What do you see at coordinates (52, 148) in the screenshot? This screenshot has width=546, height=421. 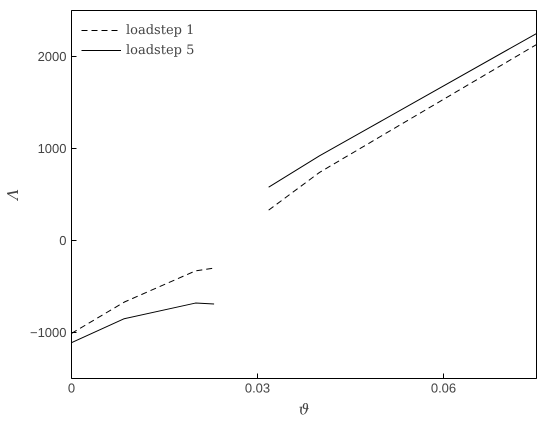 I see `y-tick-label: 1000` at bounding box center [52, 148].